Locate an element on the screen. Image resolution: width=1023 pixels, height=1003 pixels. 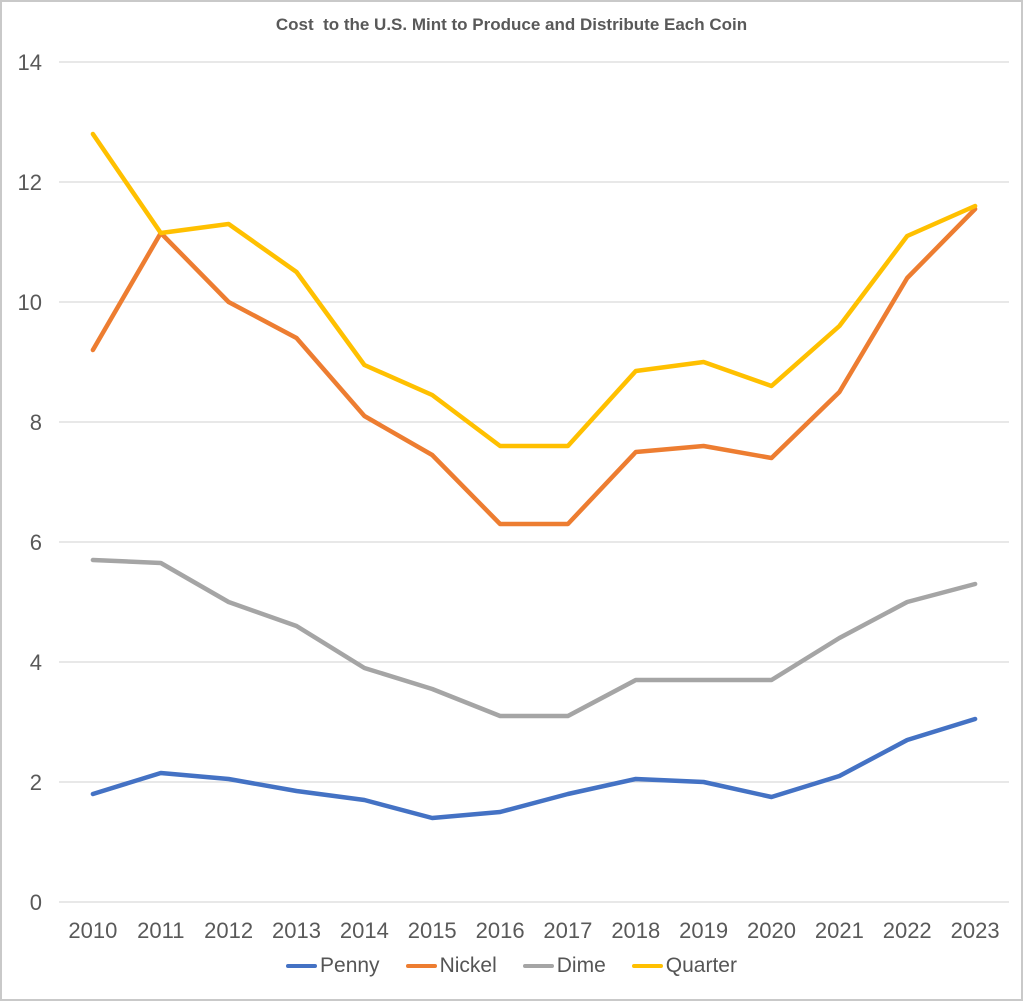
legend-label-quarter: Quarter is located at coordinates (701, 965).